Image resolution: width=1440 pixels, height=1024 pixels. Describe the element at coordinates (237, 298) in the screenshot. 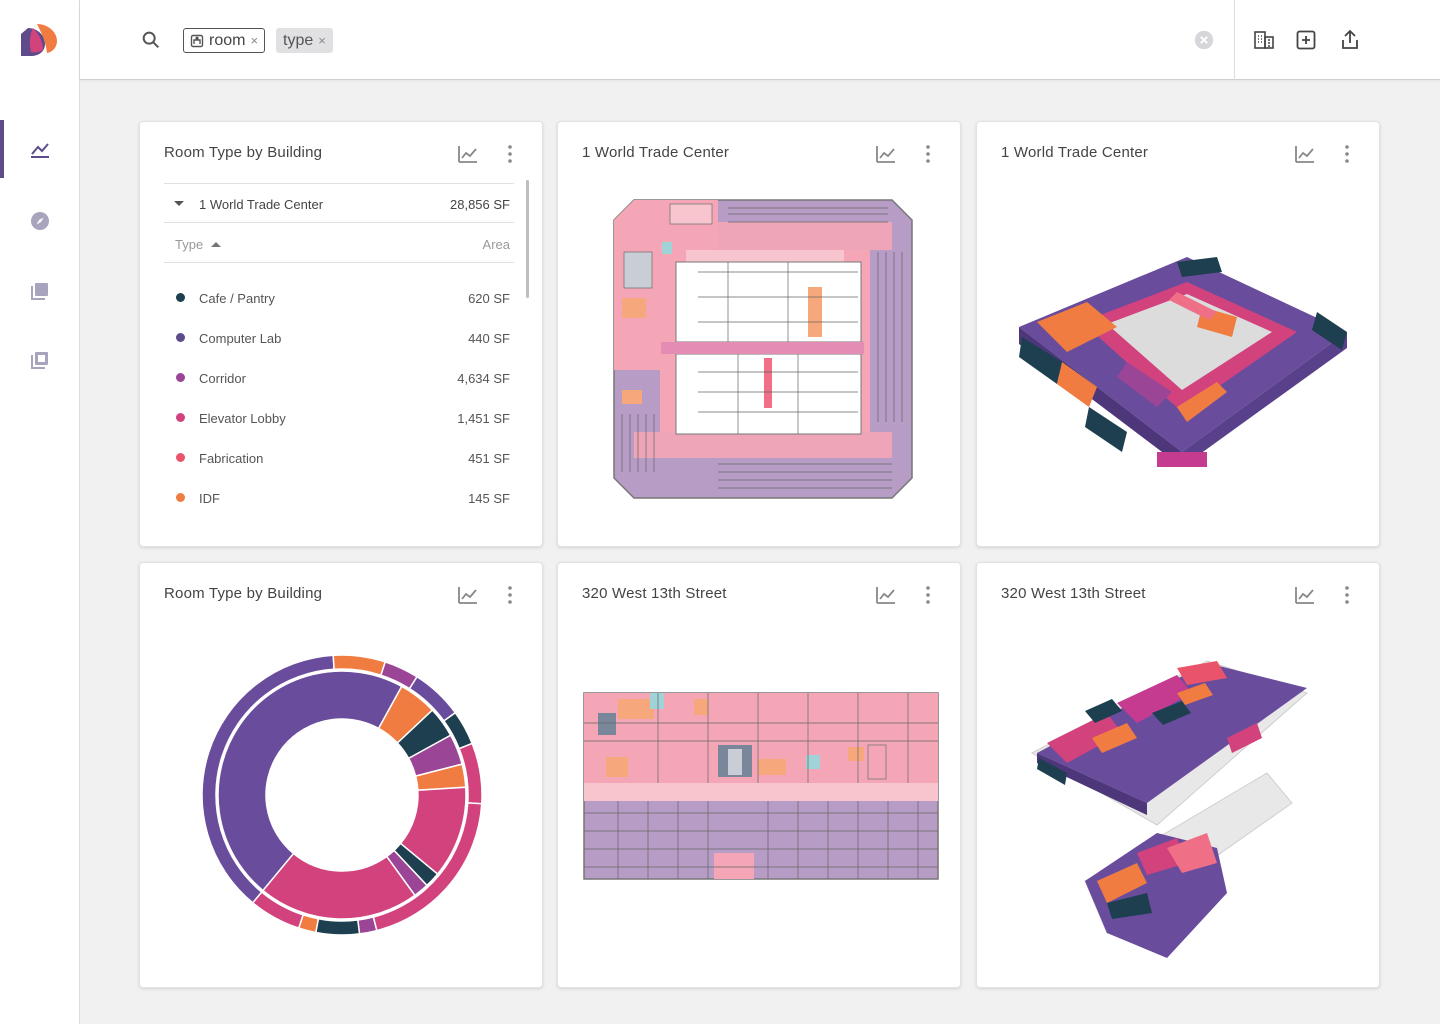

I see `row-type: Cafe / Pantry` at that location.